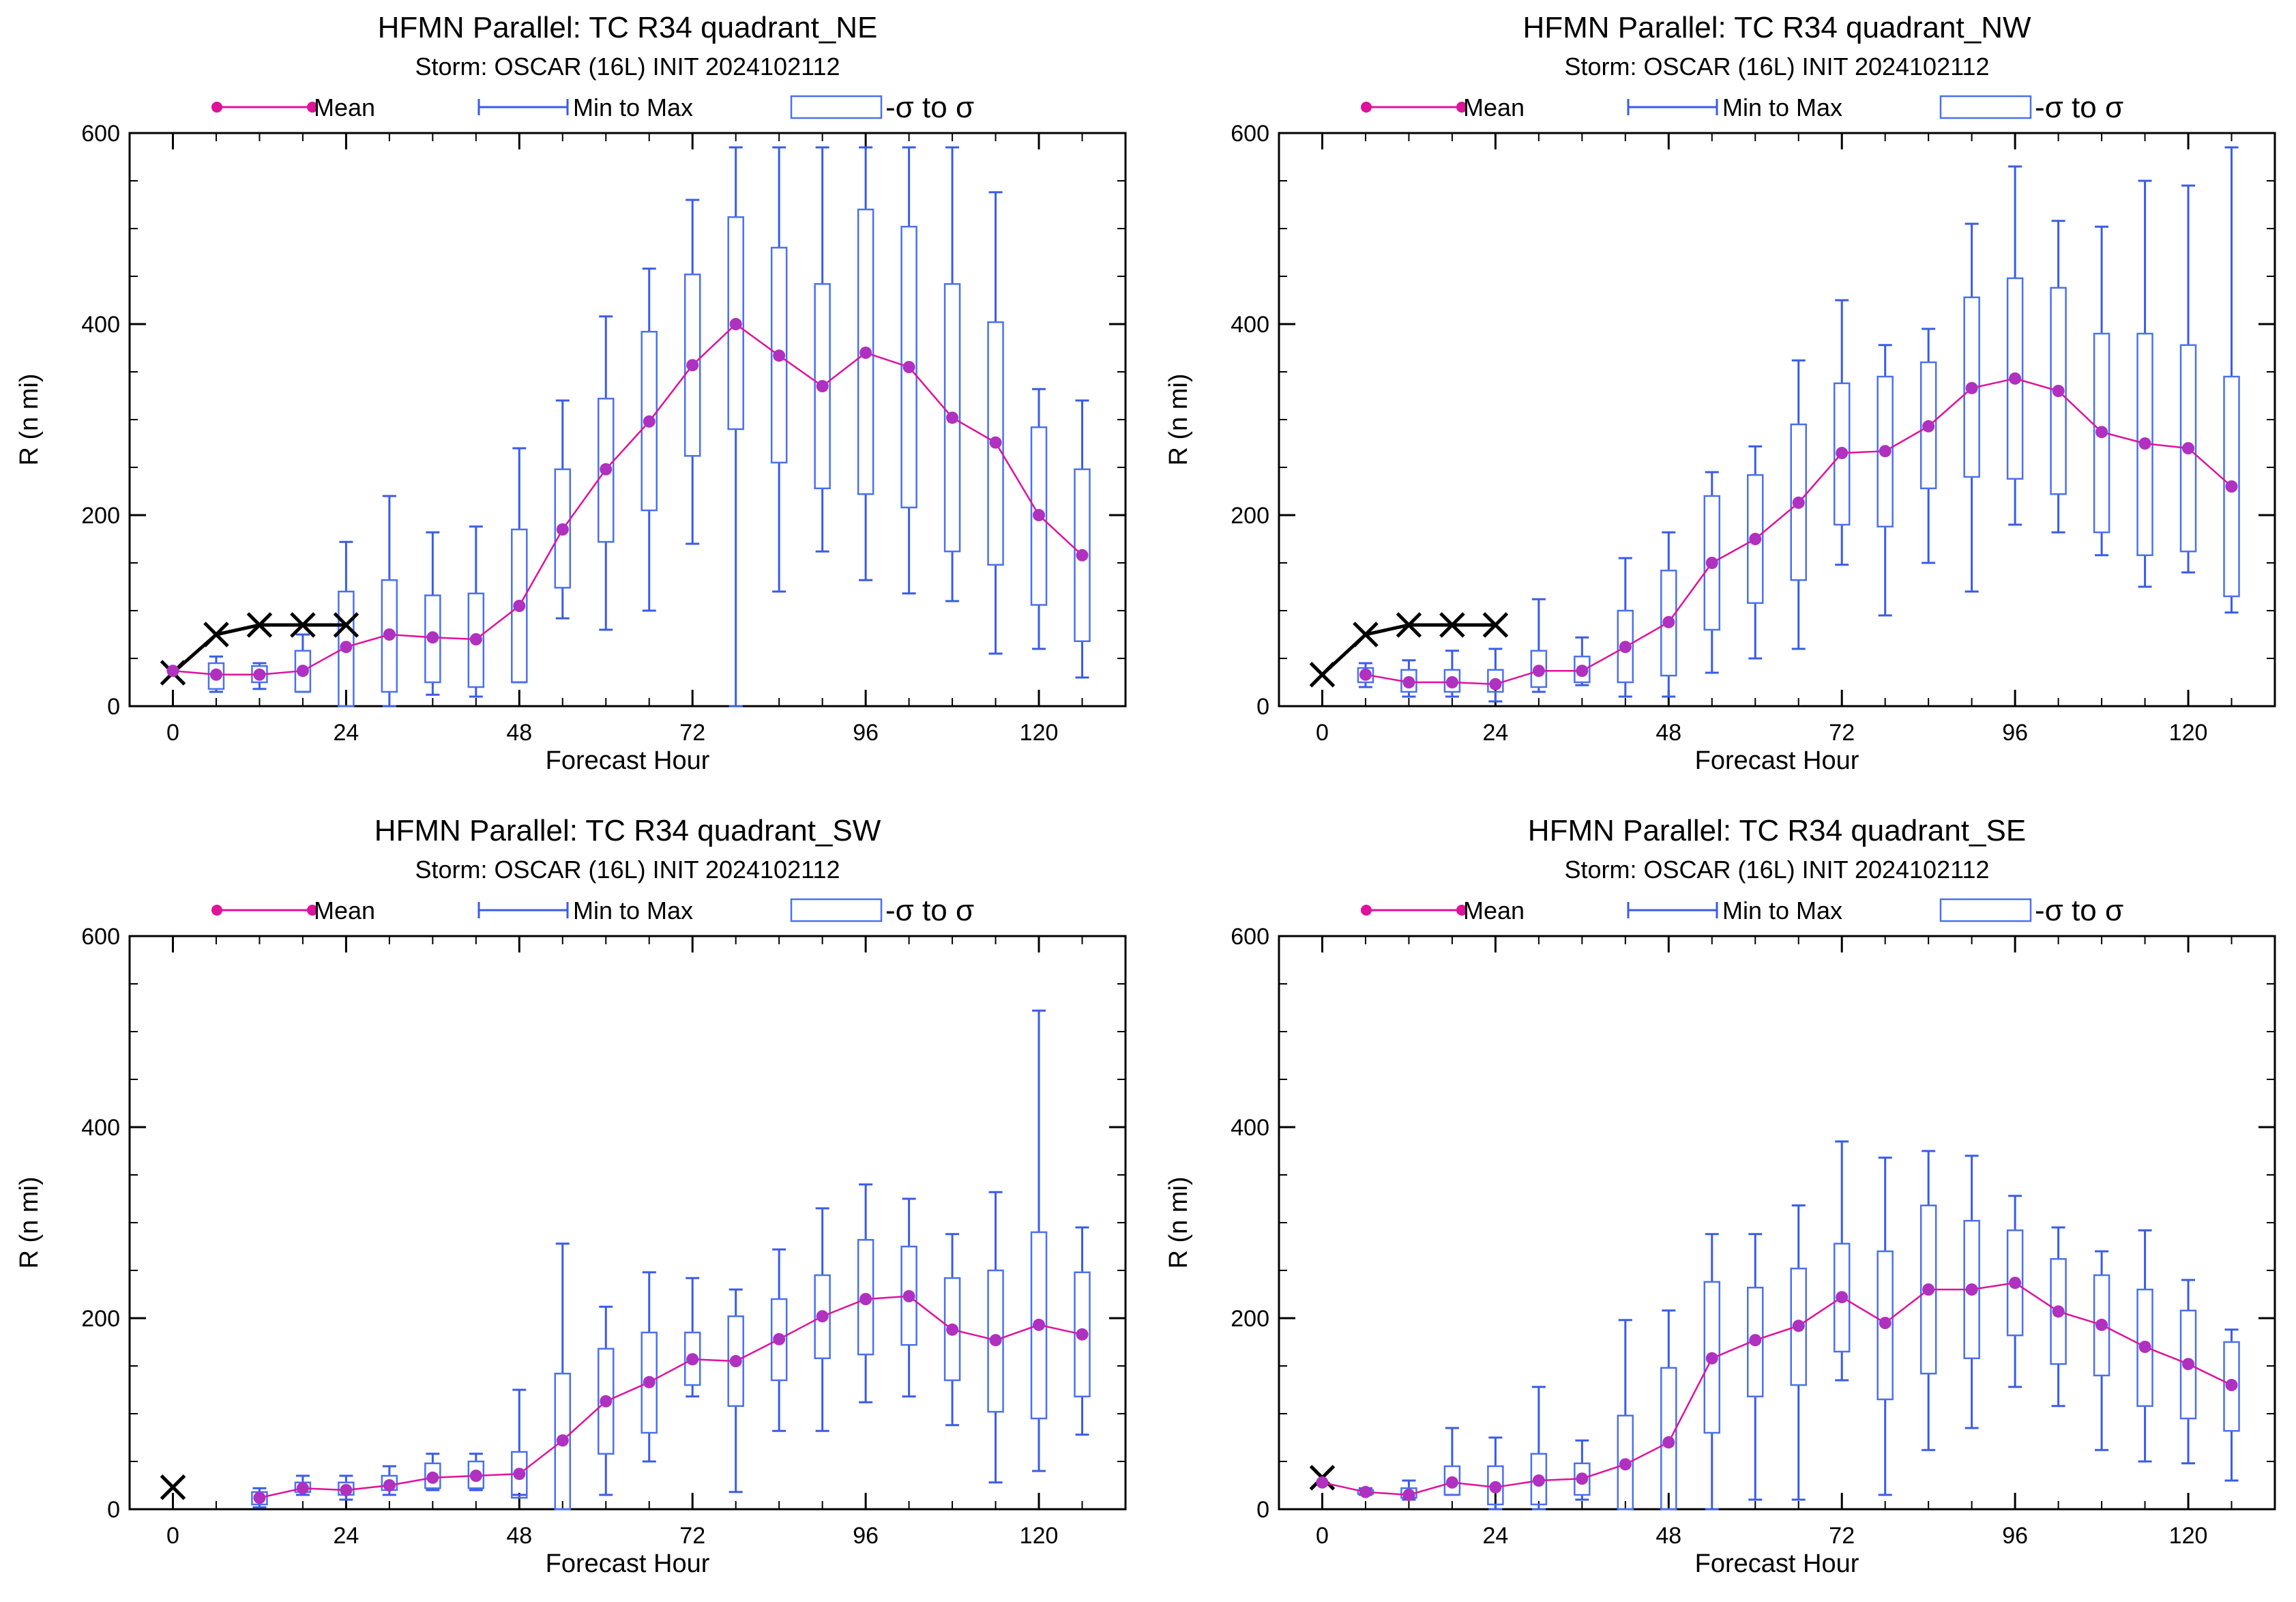  What do you see at coordinates (1452, 625) in the screenshot?
I see `observed-marker` at bounding box center [1452, 625].